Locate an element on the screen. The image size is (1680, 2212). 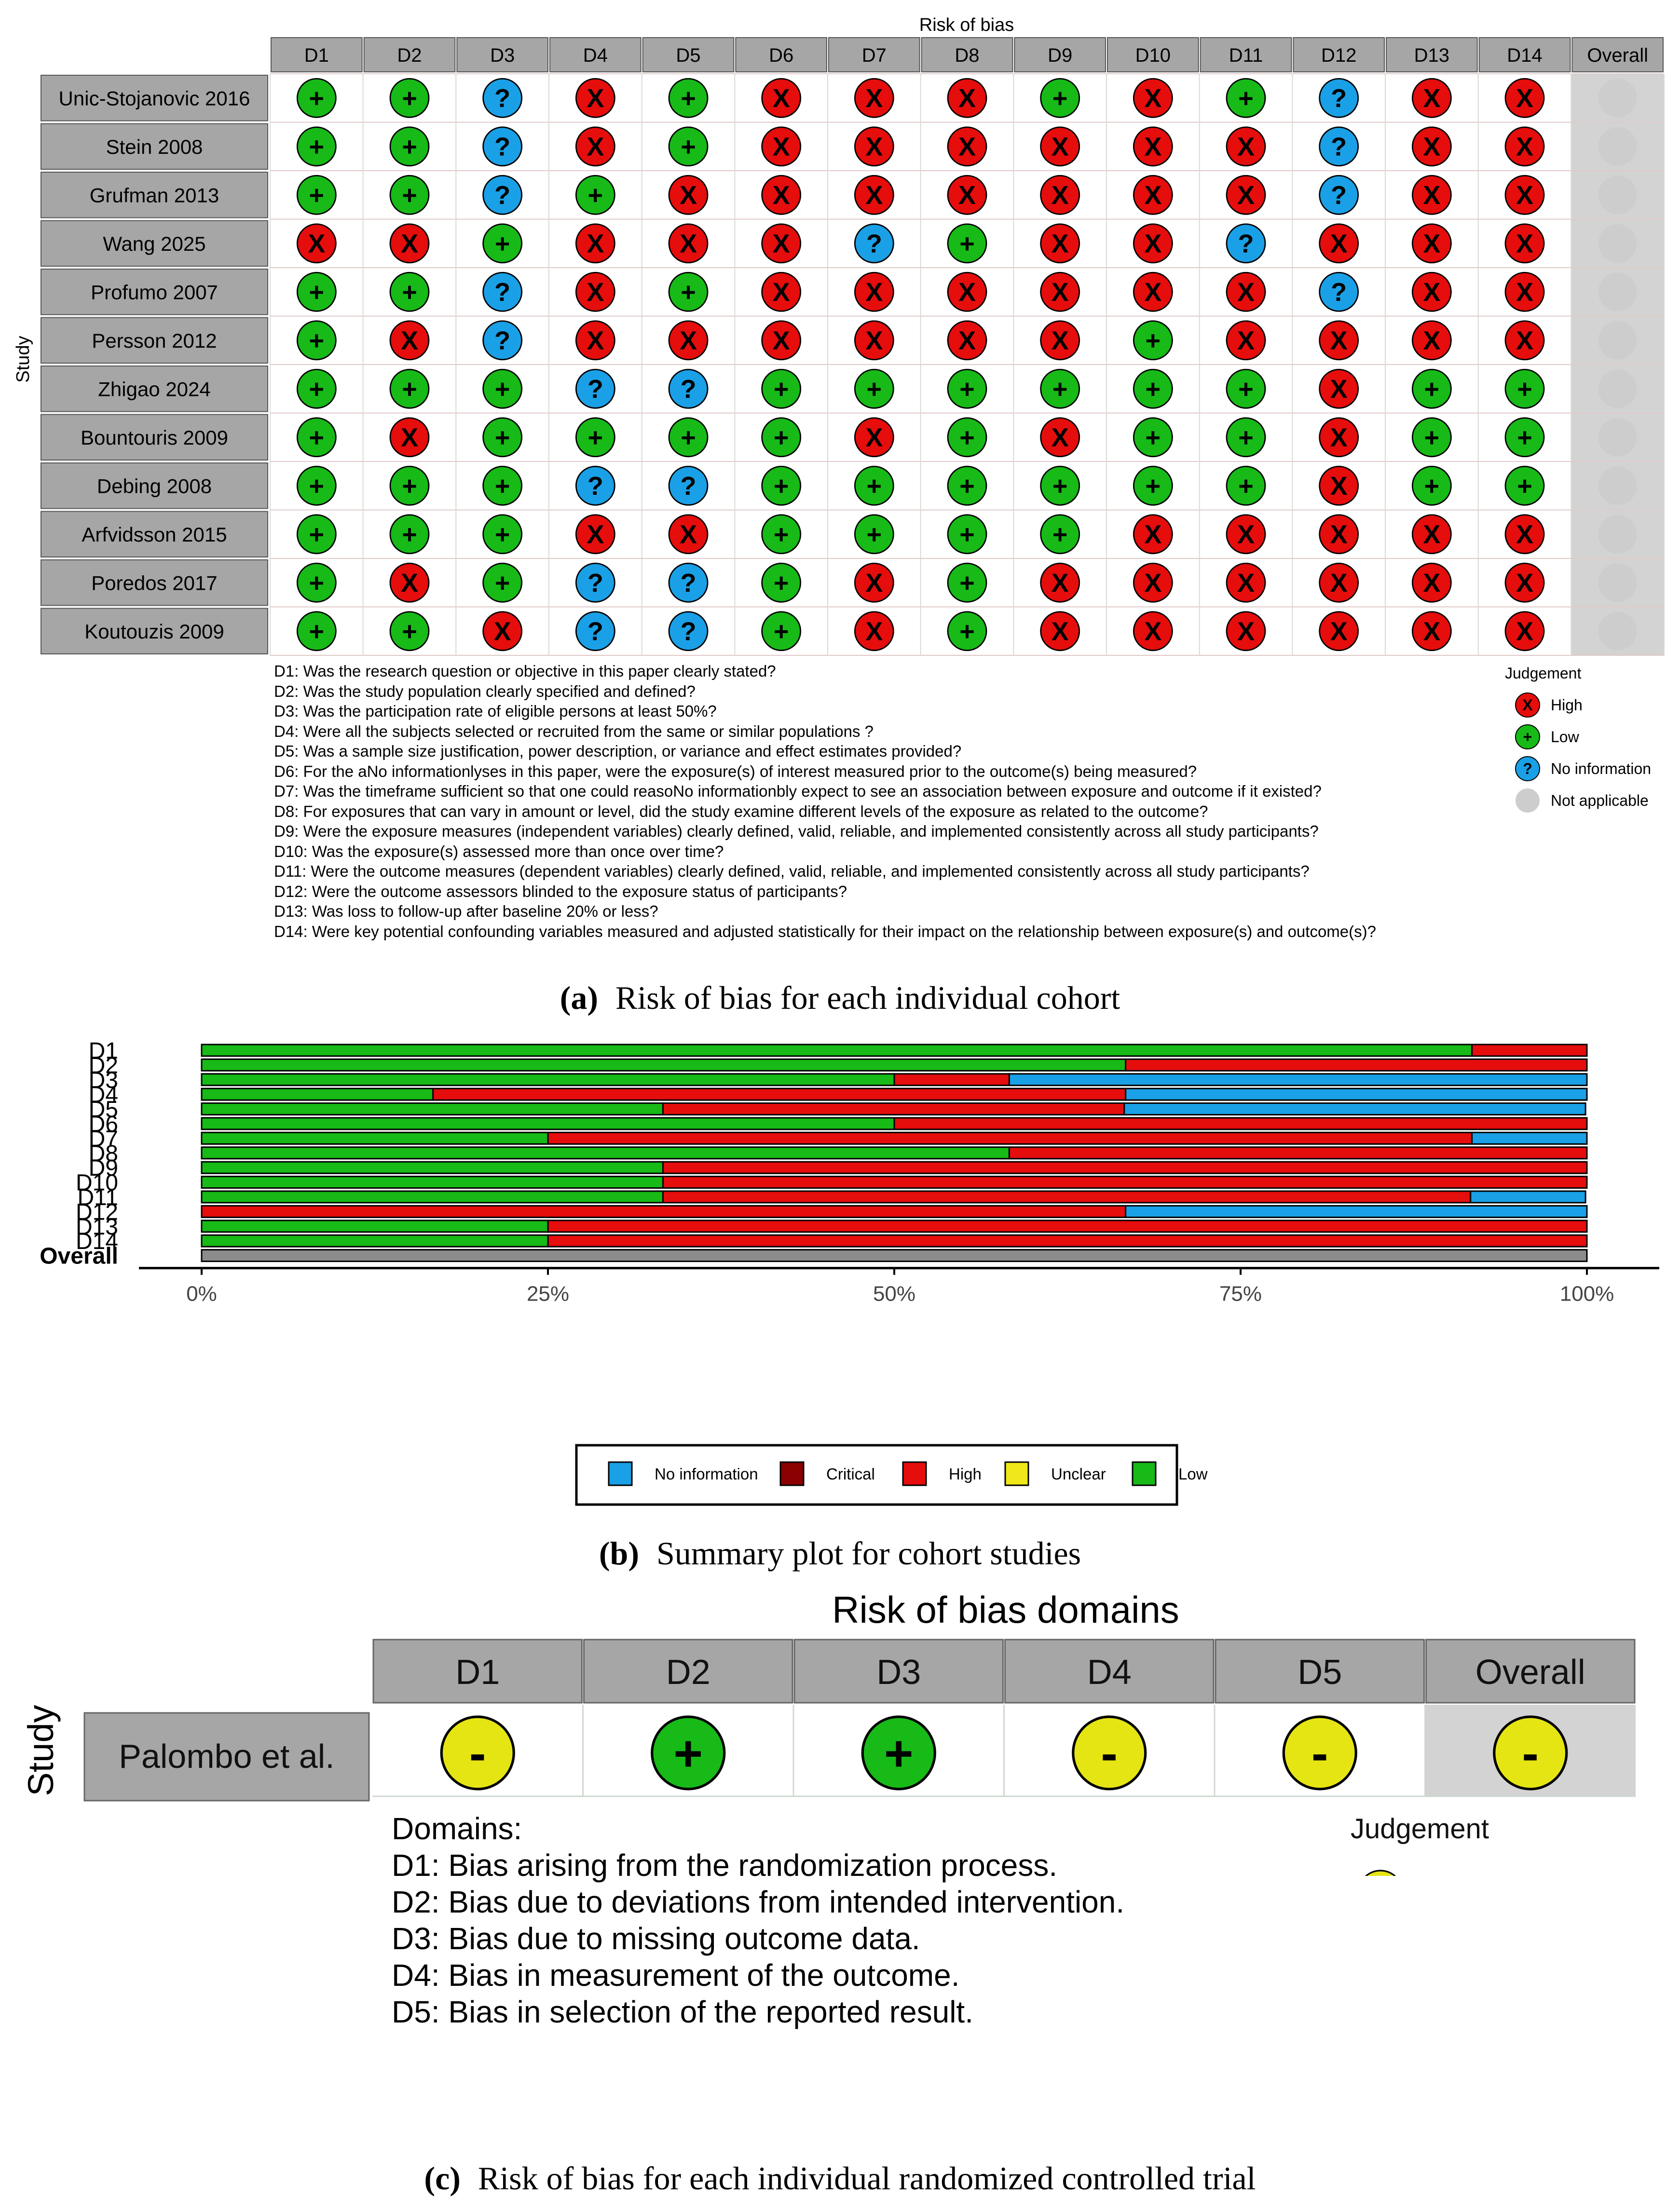
study-label: Zhigao 2024 is located at coordinates (154, 389).